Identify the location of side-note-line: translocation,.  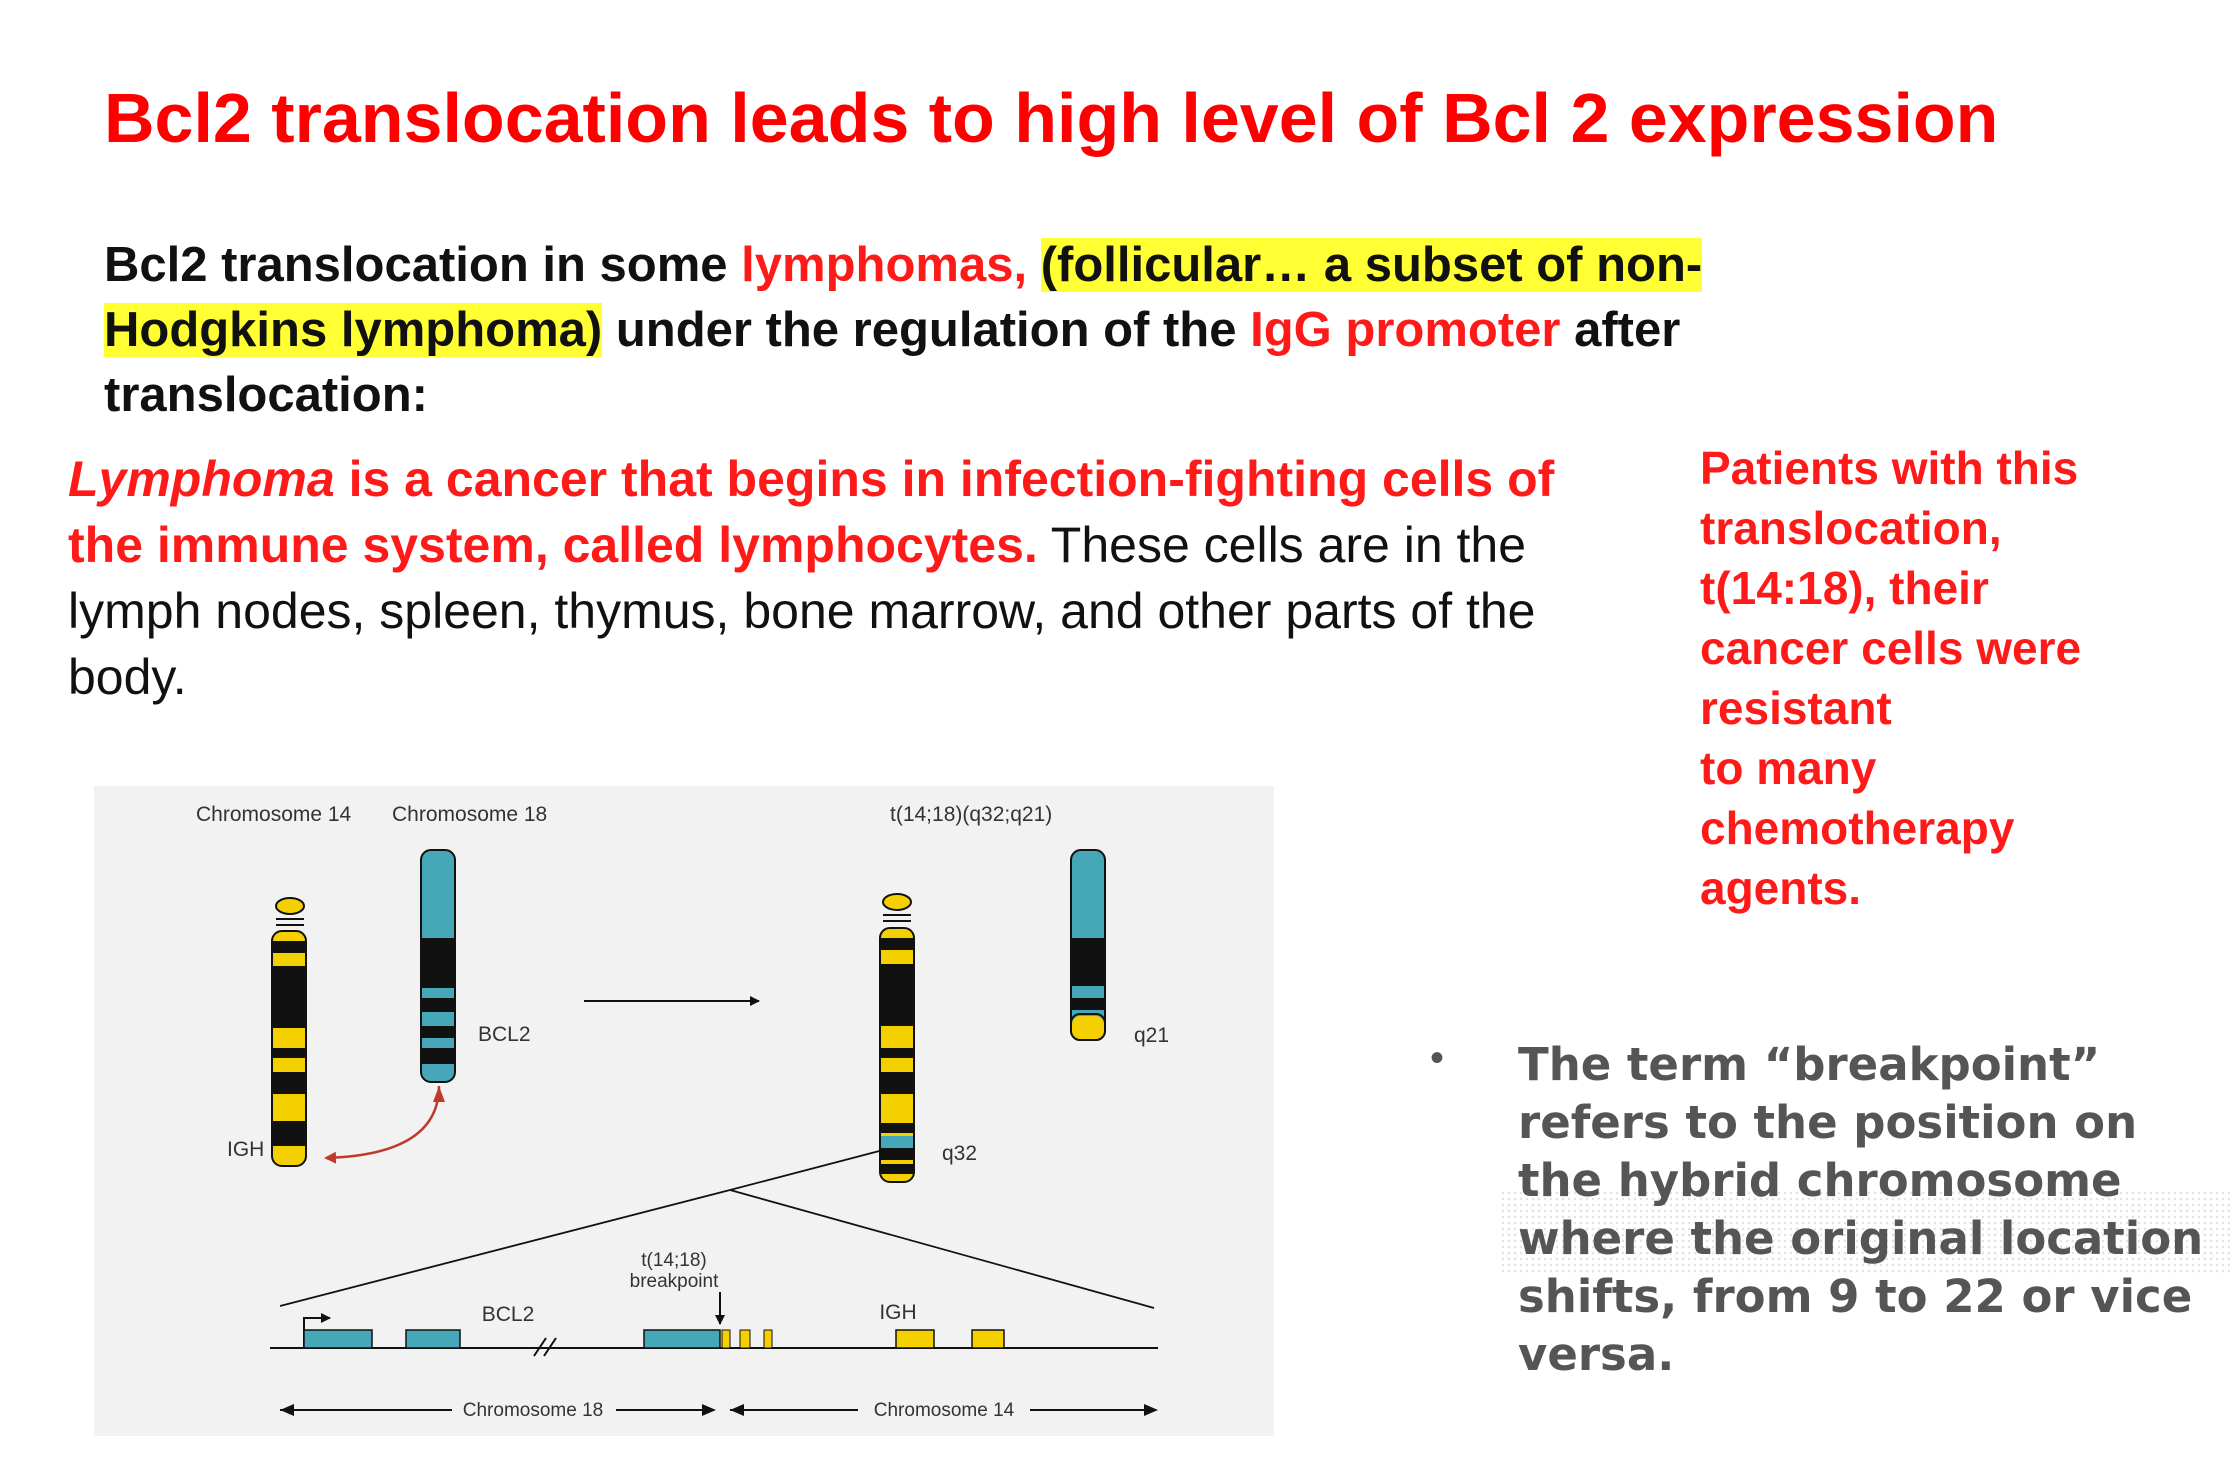
(1851, 528).